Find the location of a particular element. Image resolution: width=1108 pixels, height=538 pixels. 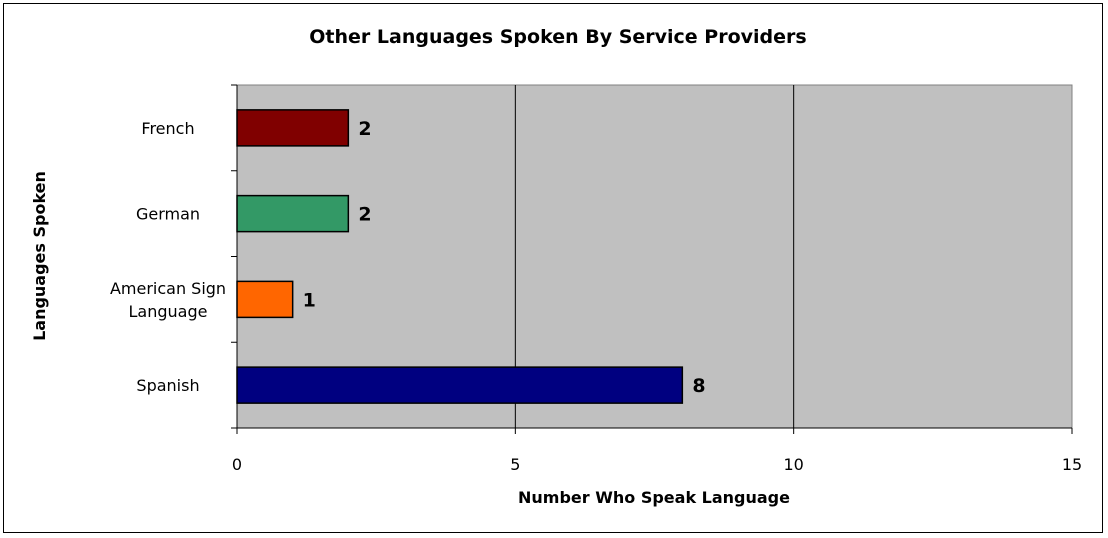

x-axis-title: Number Who Speak Language is located at coordinates (654, 497).